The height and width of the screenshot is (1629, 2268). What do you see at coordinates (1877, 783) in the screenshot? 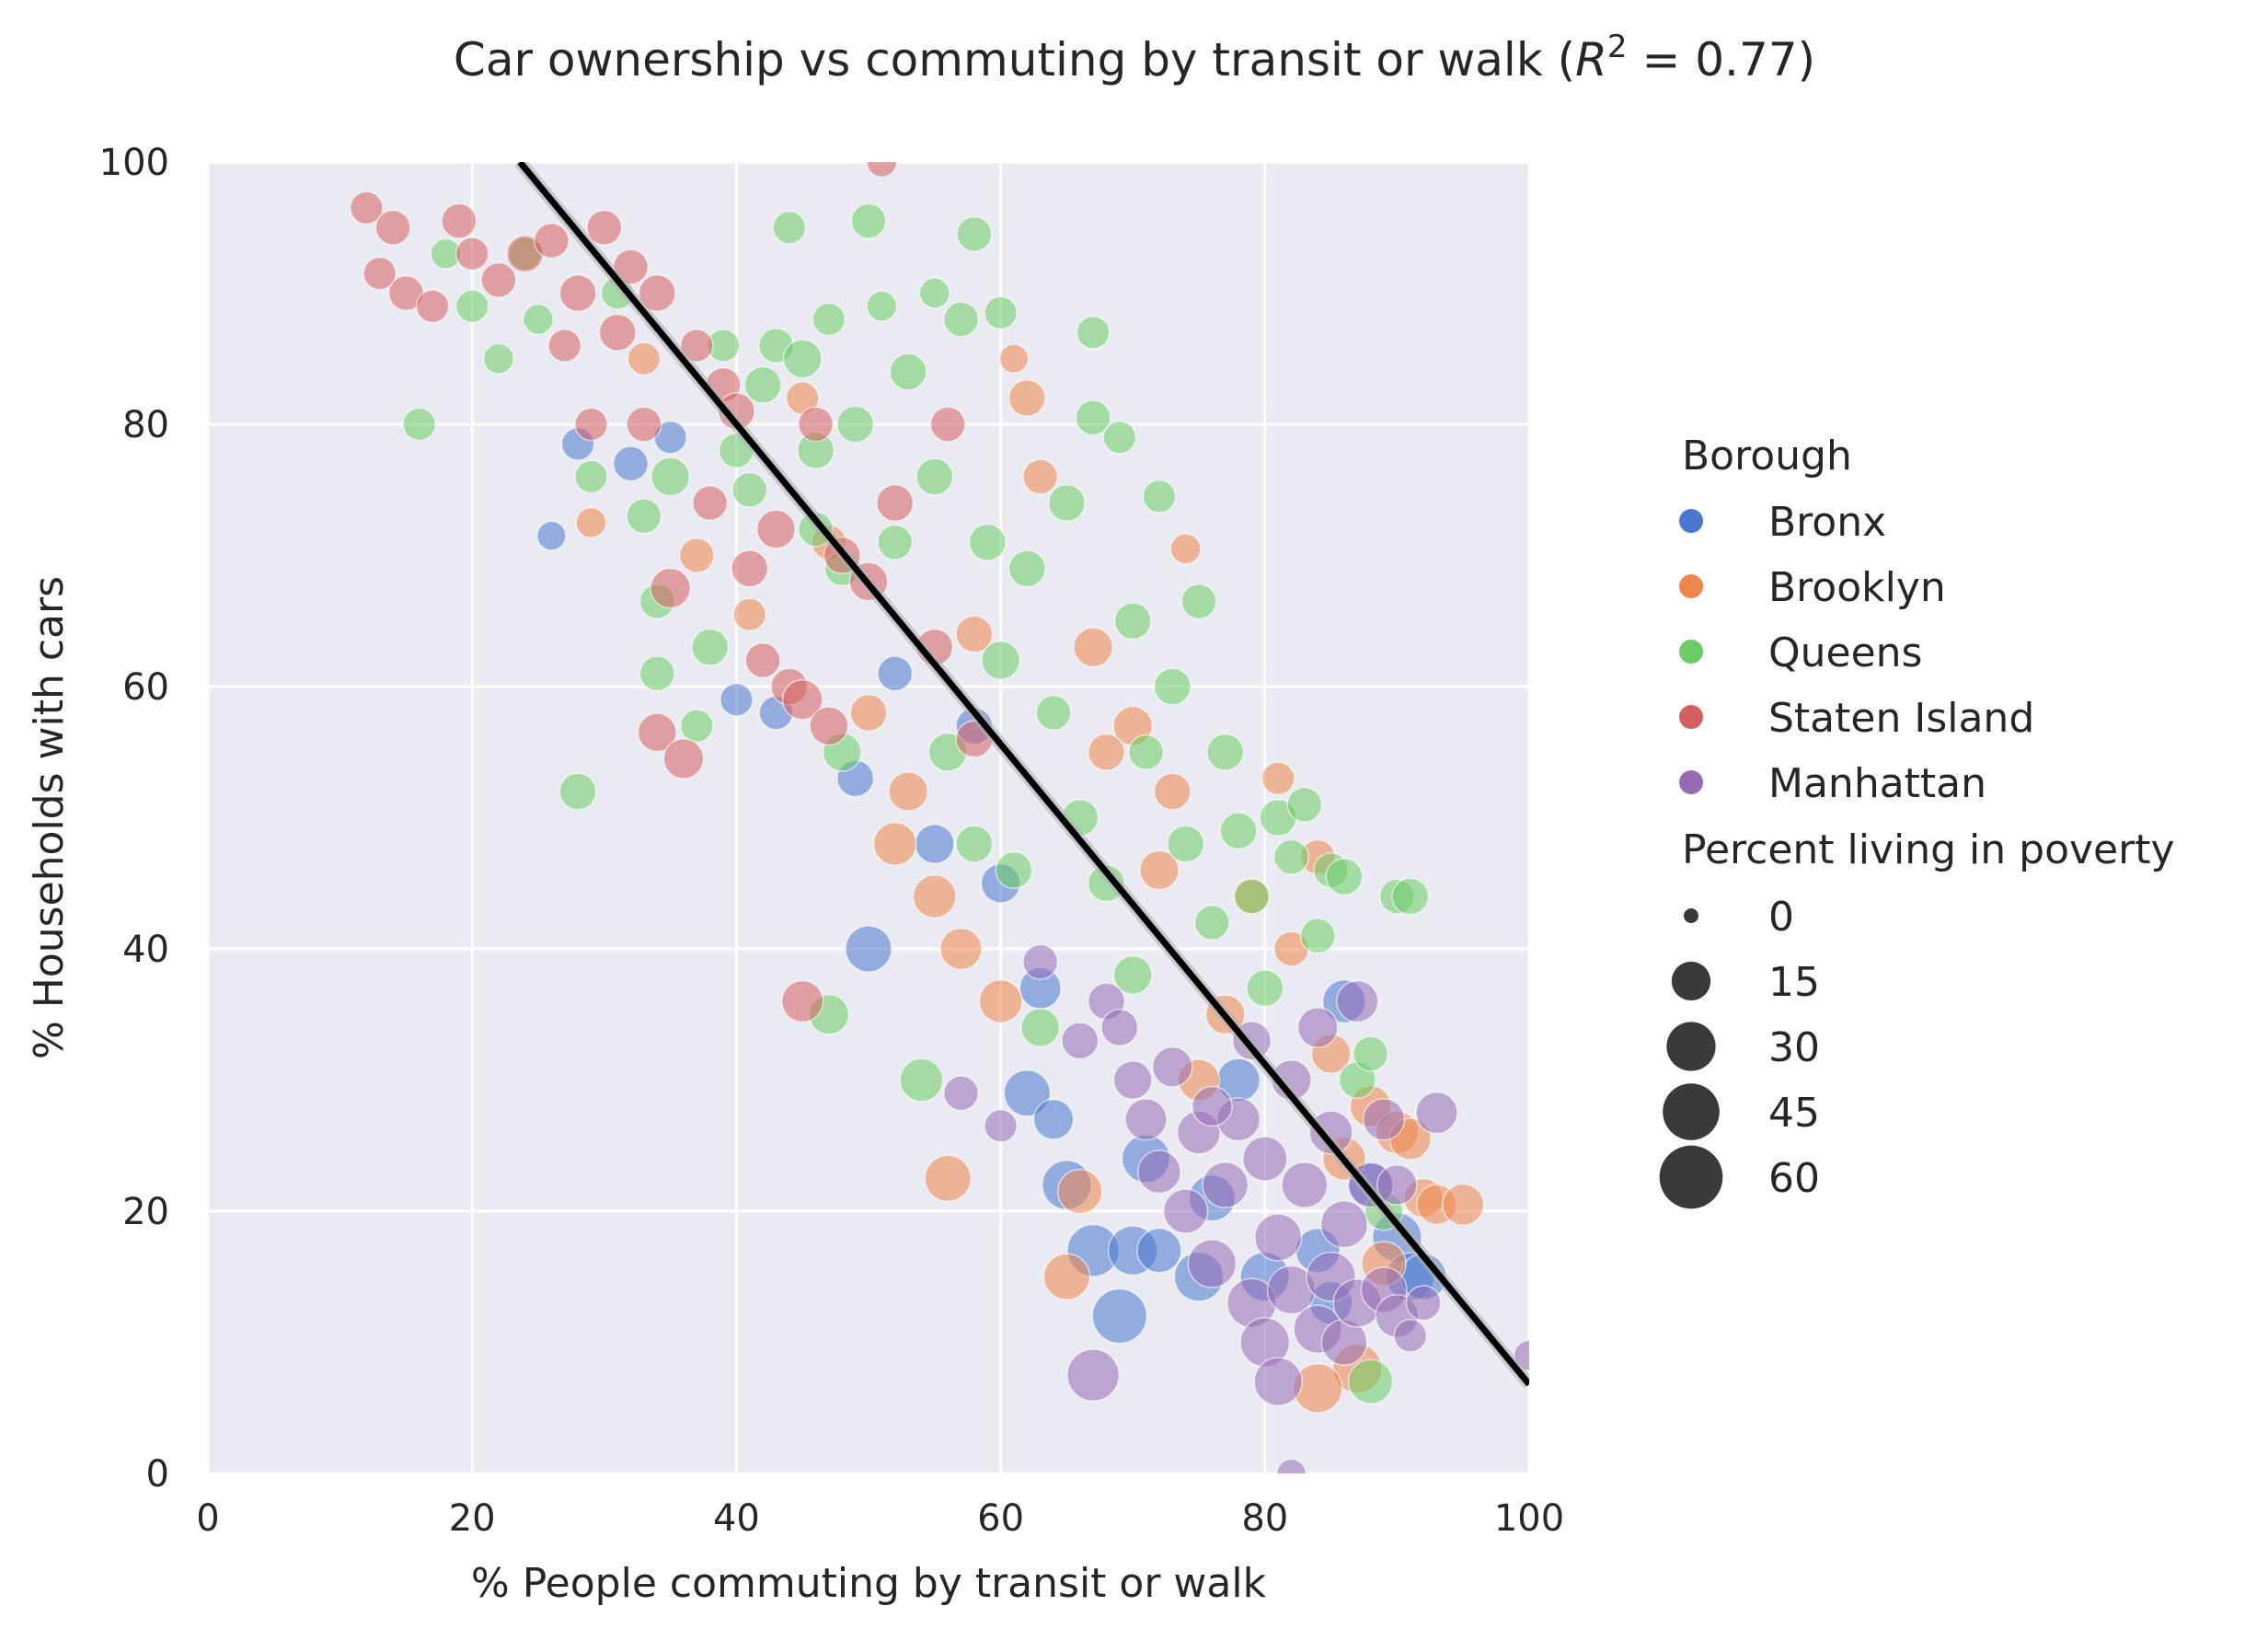
I see `legend-label: Manhattan` at bounding box center [1877, 783].